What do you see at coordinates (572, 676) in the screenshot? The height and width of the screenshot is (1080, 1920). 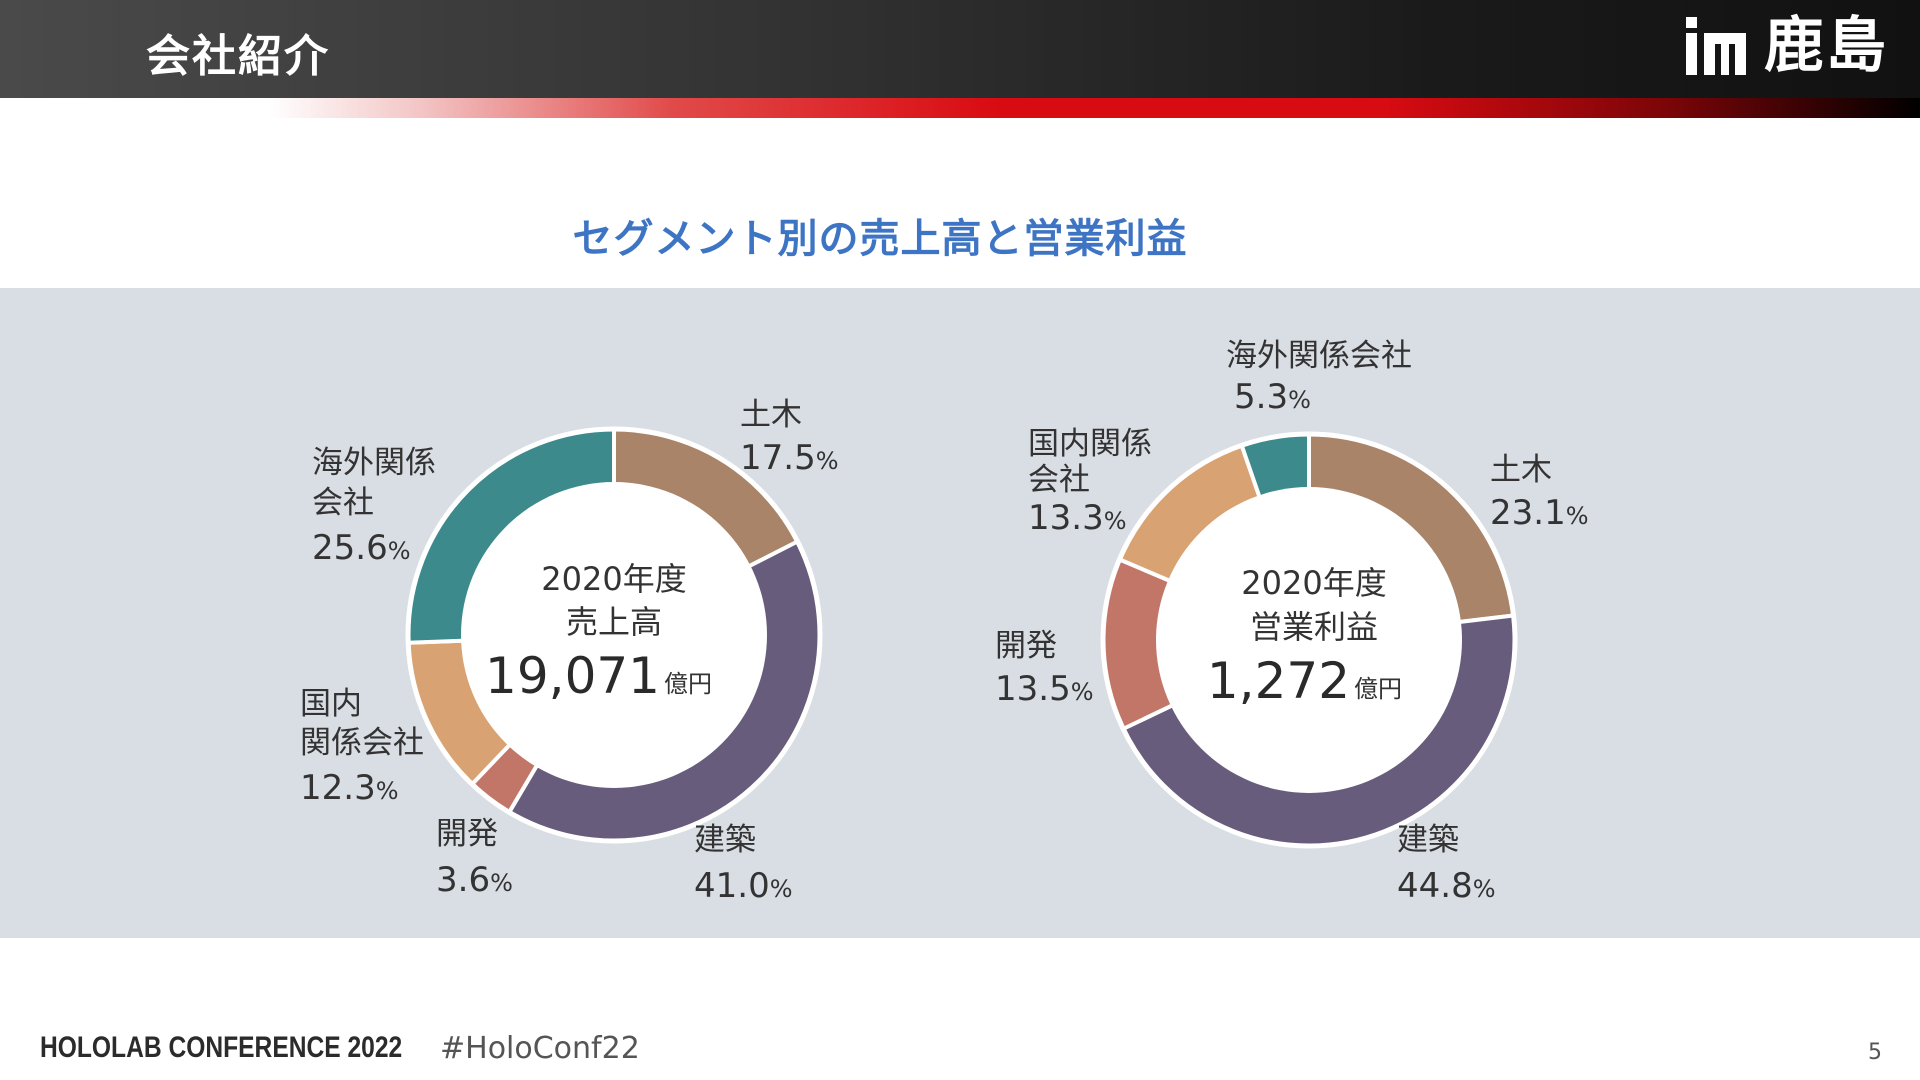 I see `sales-center-value: 19,071` at bounding box center [572, 676].